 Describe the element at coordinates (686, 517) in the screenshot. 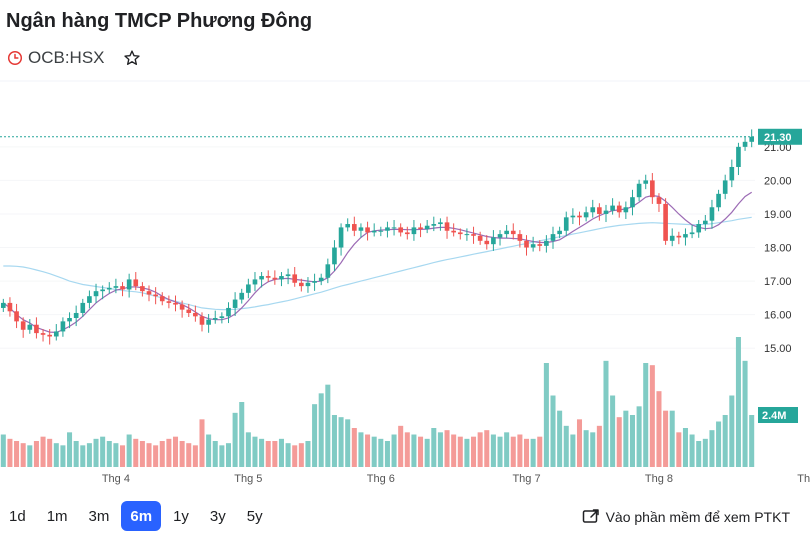

I see `open-analysis-link: Vào phần mềm để xem PTKT` at that location.